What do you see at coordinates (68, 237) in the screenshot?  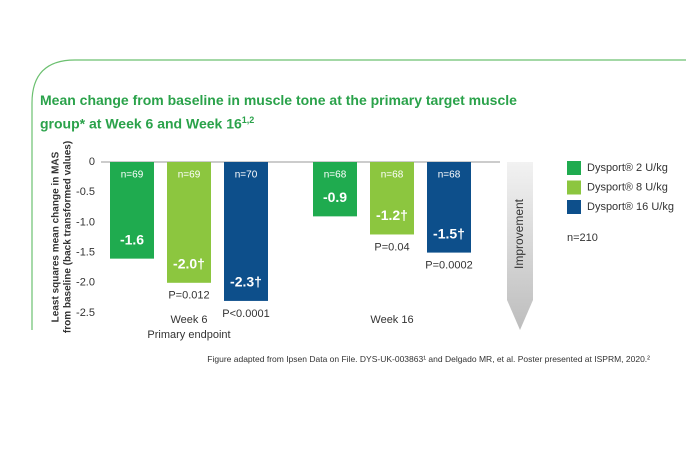 I see `y-axis-label: from baseline (back transformed values)` at bounding box center [68, 237].